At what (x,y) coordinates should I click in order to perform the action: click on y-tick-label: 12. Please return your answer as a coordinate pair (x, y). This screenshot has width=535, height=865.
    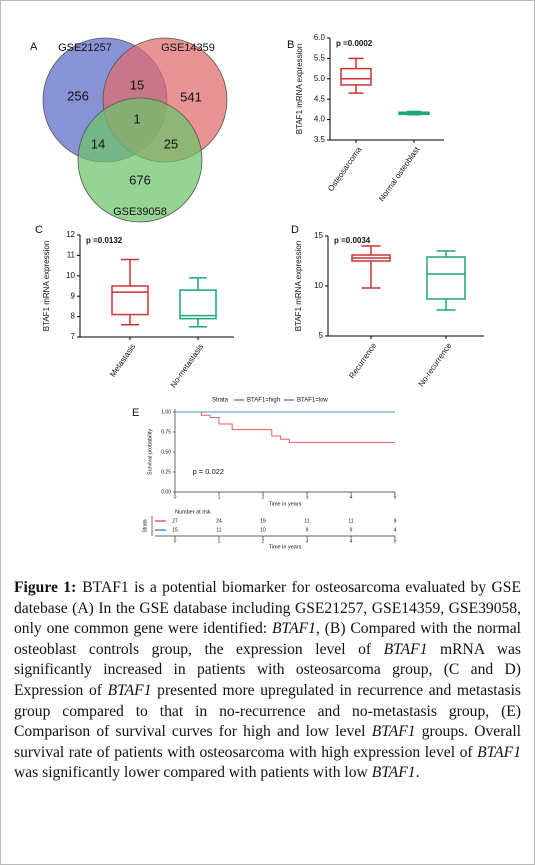
    Looking at the image, I should click on (70, 234).